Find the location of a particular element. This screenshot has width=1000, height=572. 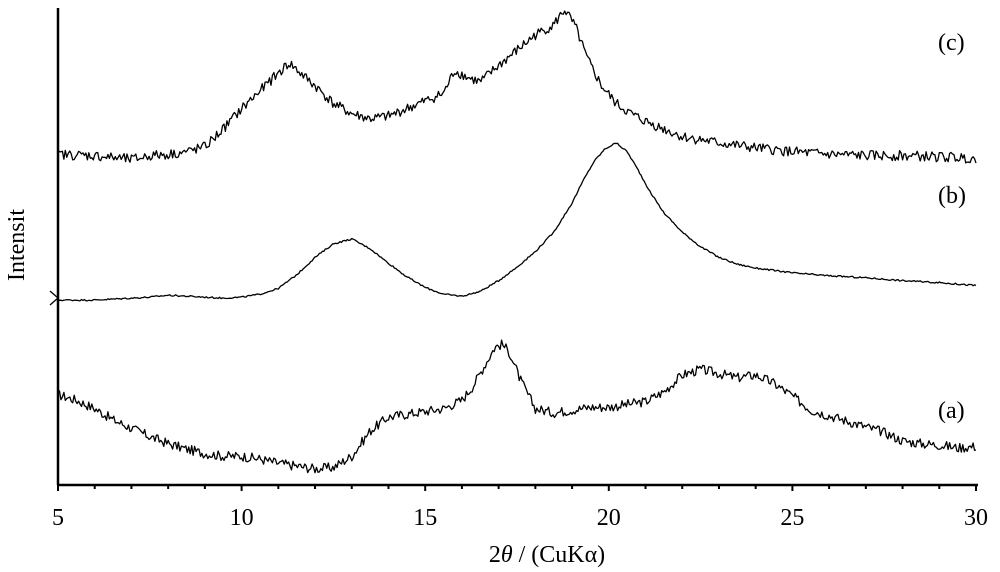

axis-break-mark is located at coordinates (54, 298).